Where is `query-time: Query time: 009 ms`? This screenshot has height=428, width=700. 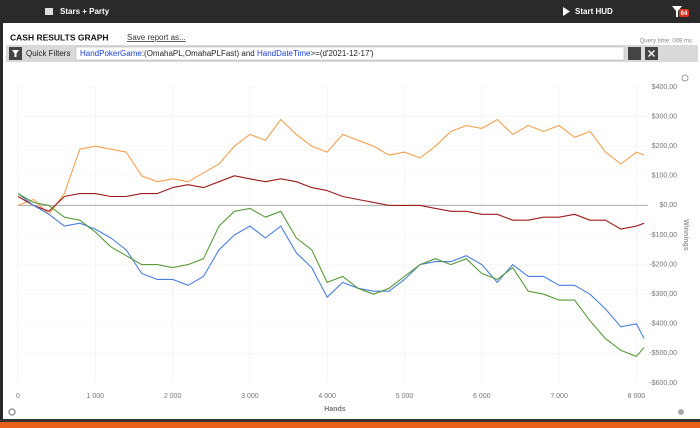
query-time: Query time: 009 ms is located at coordinates (666, 42).